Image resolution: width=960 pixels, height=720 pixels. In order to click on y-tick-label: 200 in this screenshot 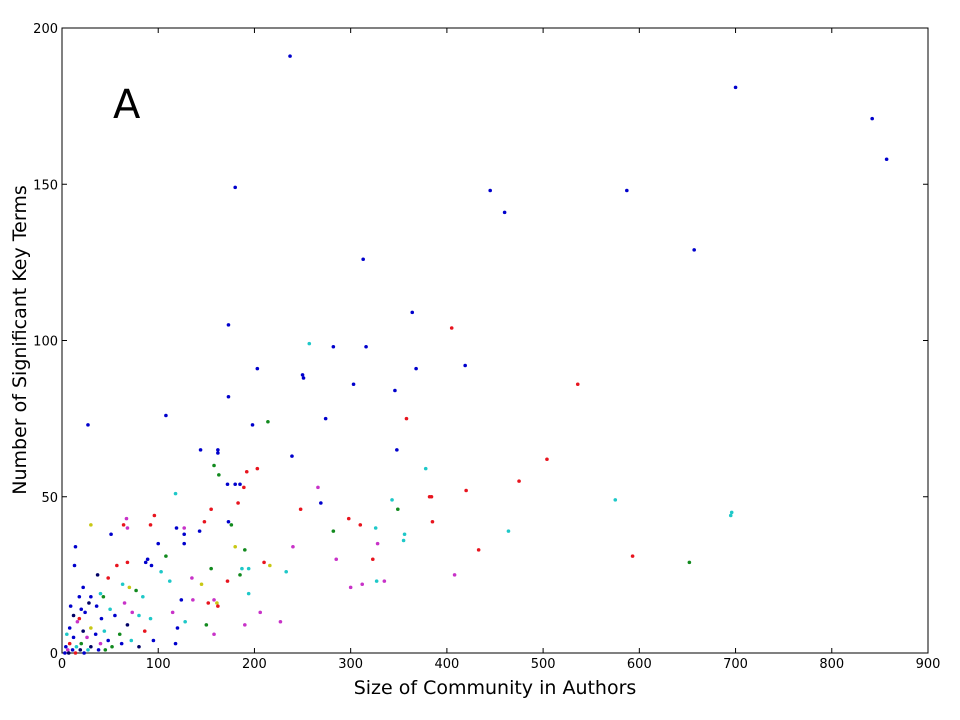, I will do `click(45, 29)`.